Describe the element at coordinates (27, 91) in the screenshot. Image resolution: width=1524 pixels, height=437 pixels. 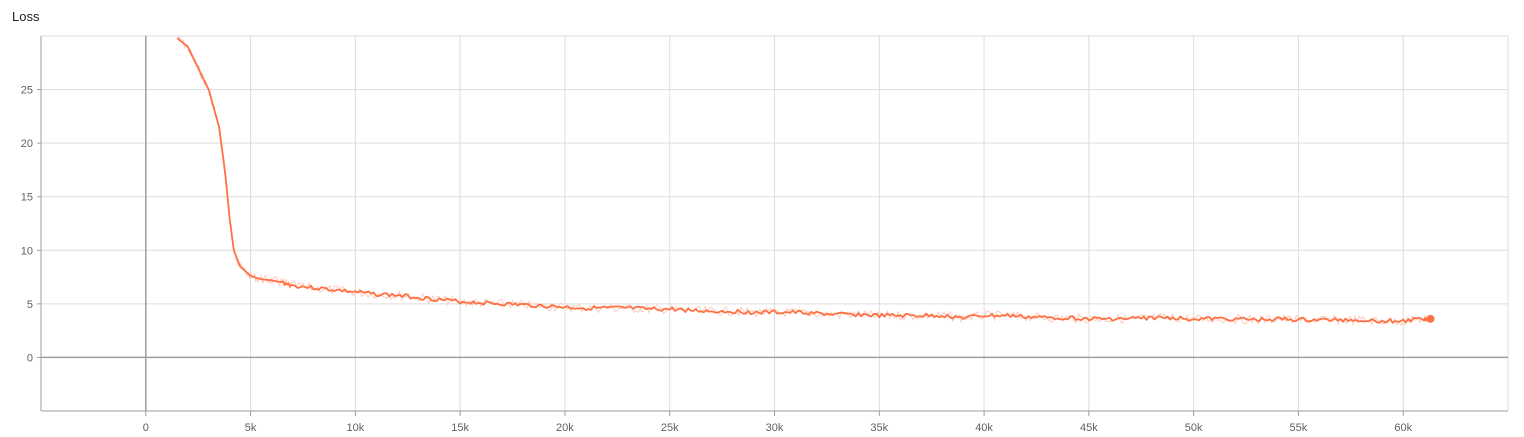
I see `y-tick-label: 25` at that location.